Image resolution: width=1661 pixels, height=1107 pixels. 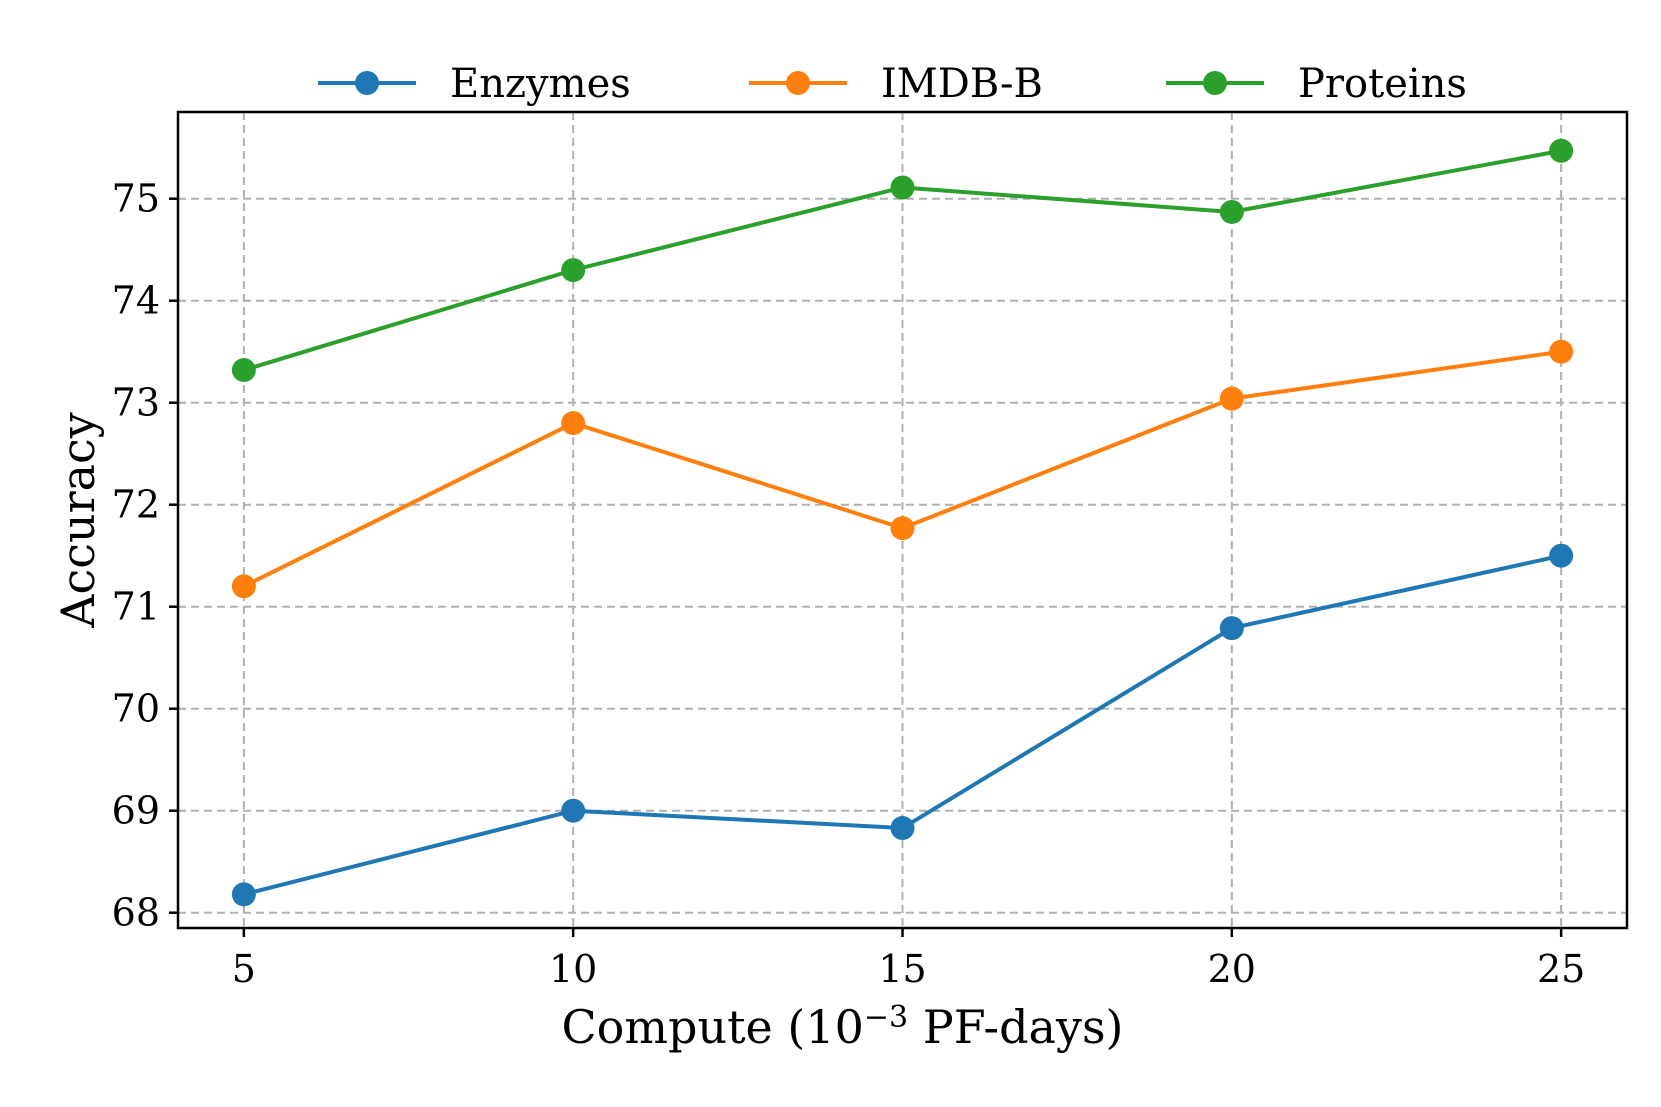 What do you see at coordinates (78, 520) in the screenshot?
I see `y-axis-label: Accuracy` at bounding box center [78, 520].